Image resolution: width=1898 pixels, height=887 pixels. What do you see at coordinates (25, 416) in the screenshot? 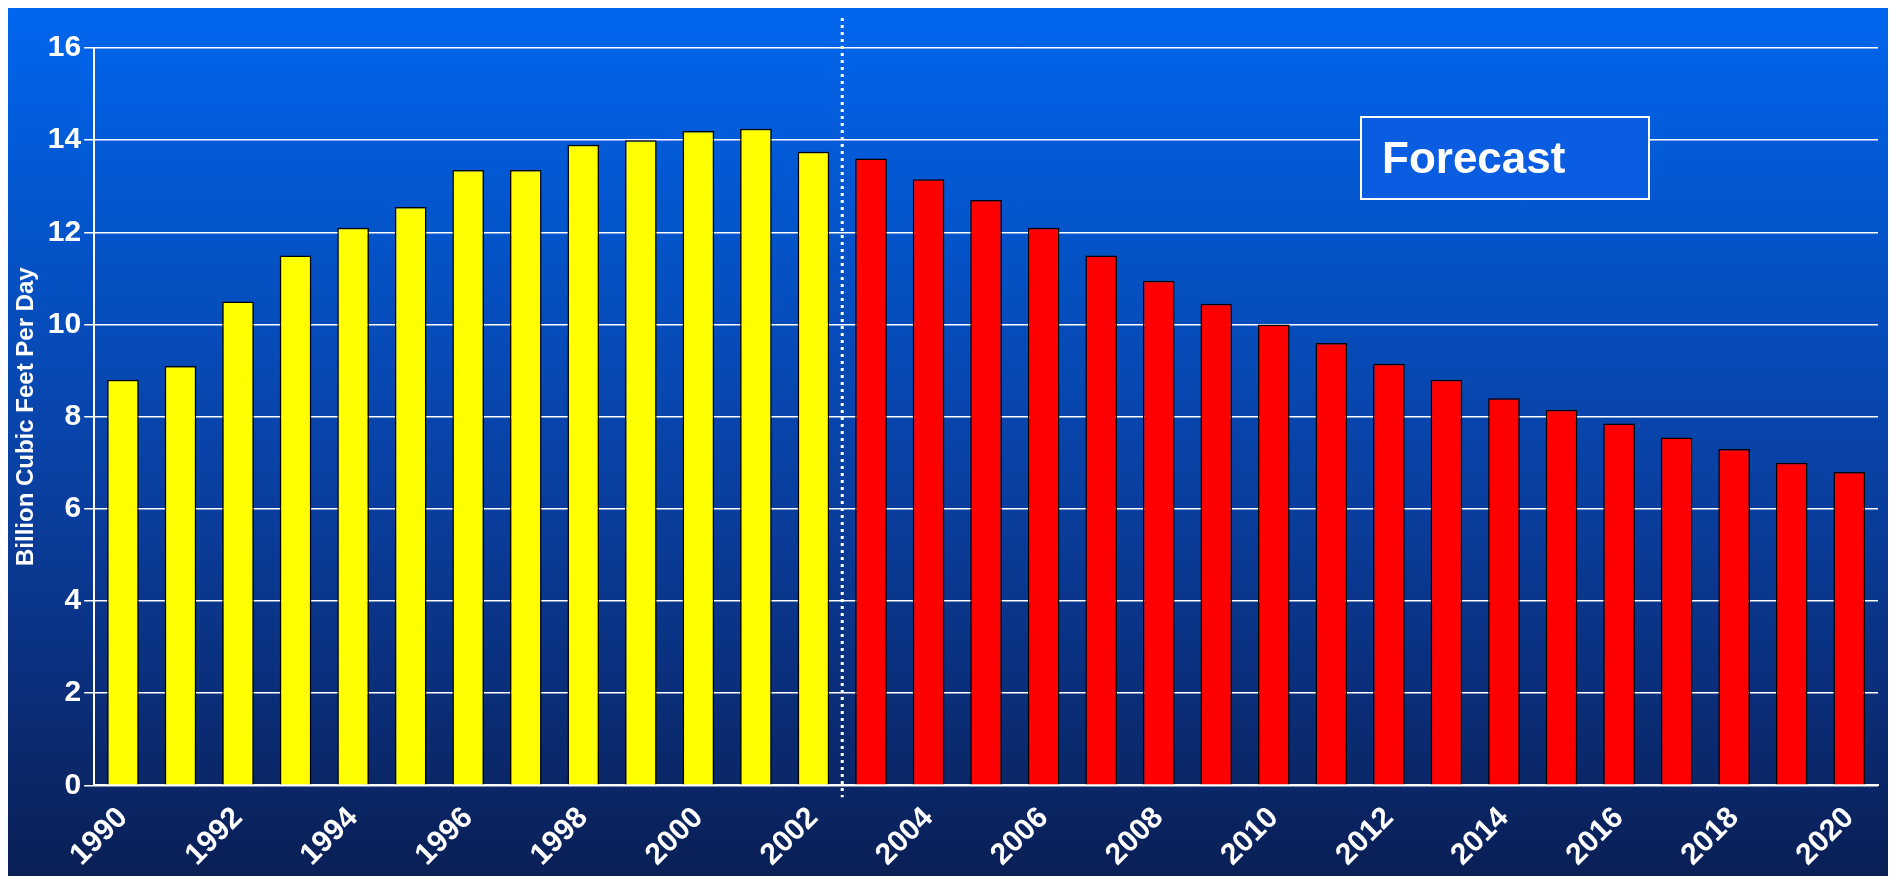
I see `y-axis-title: Billion Cubic Feet Per Day` at bounding box center [25, 416].